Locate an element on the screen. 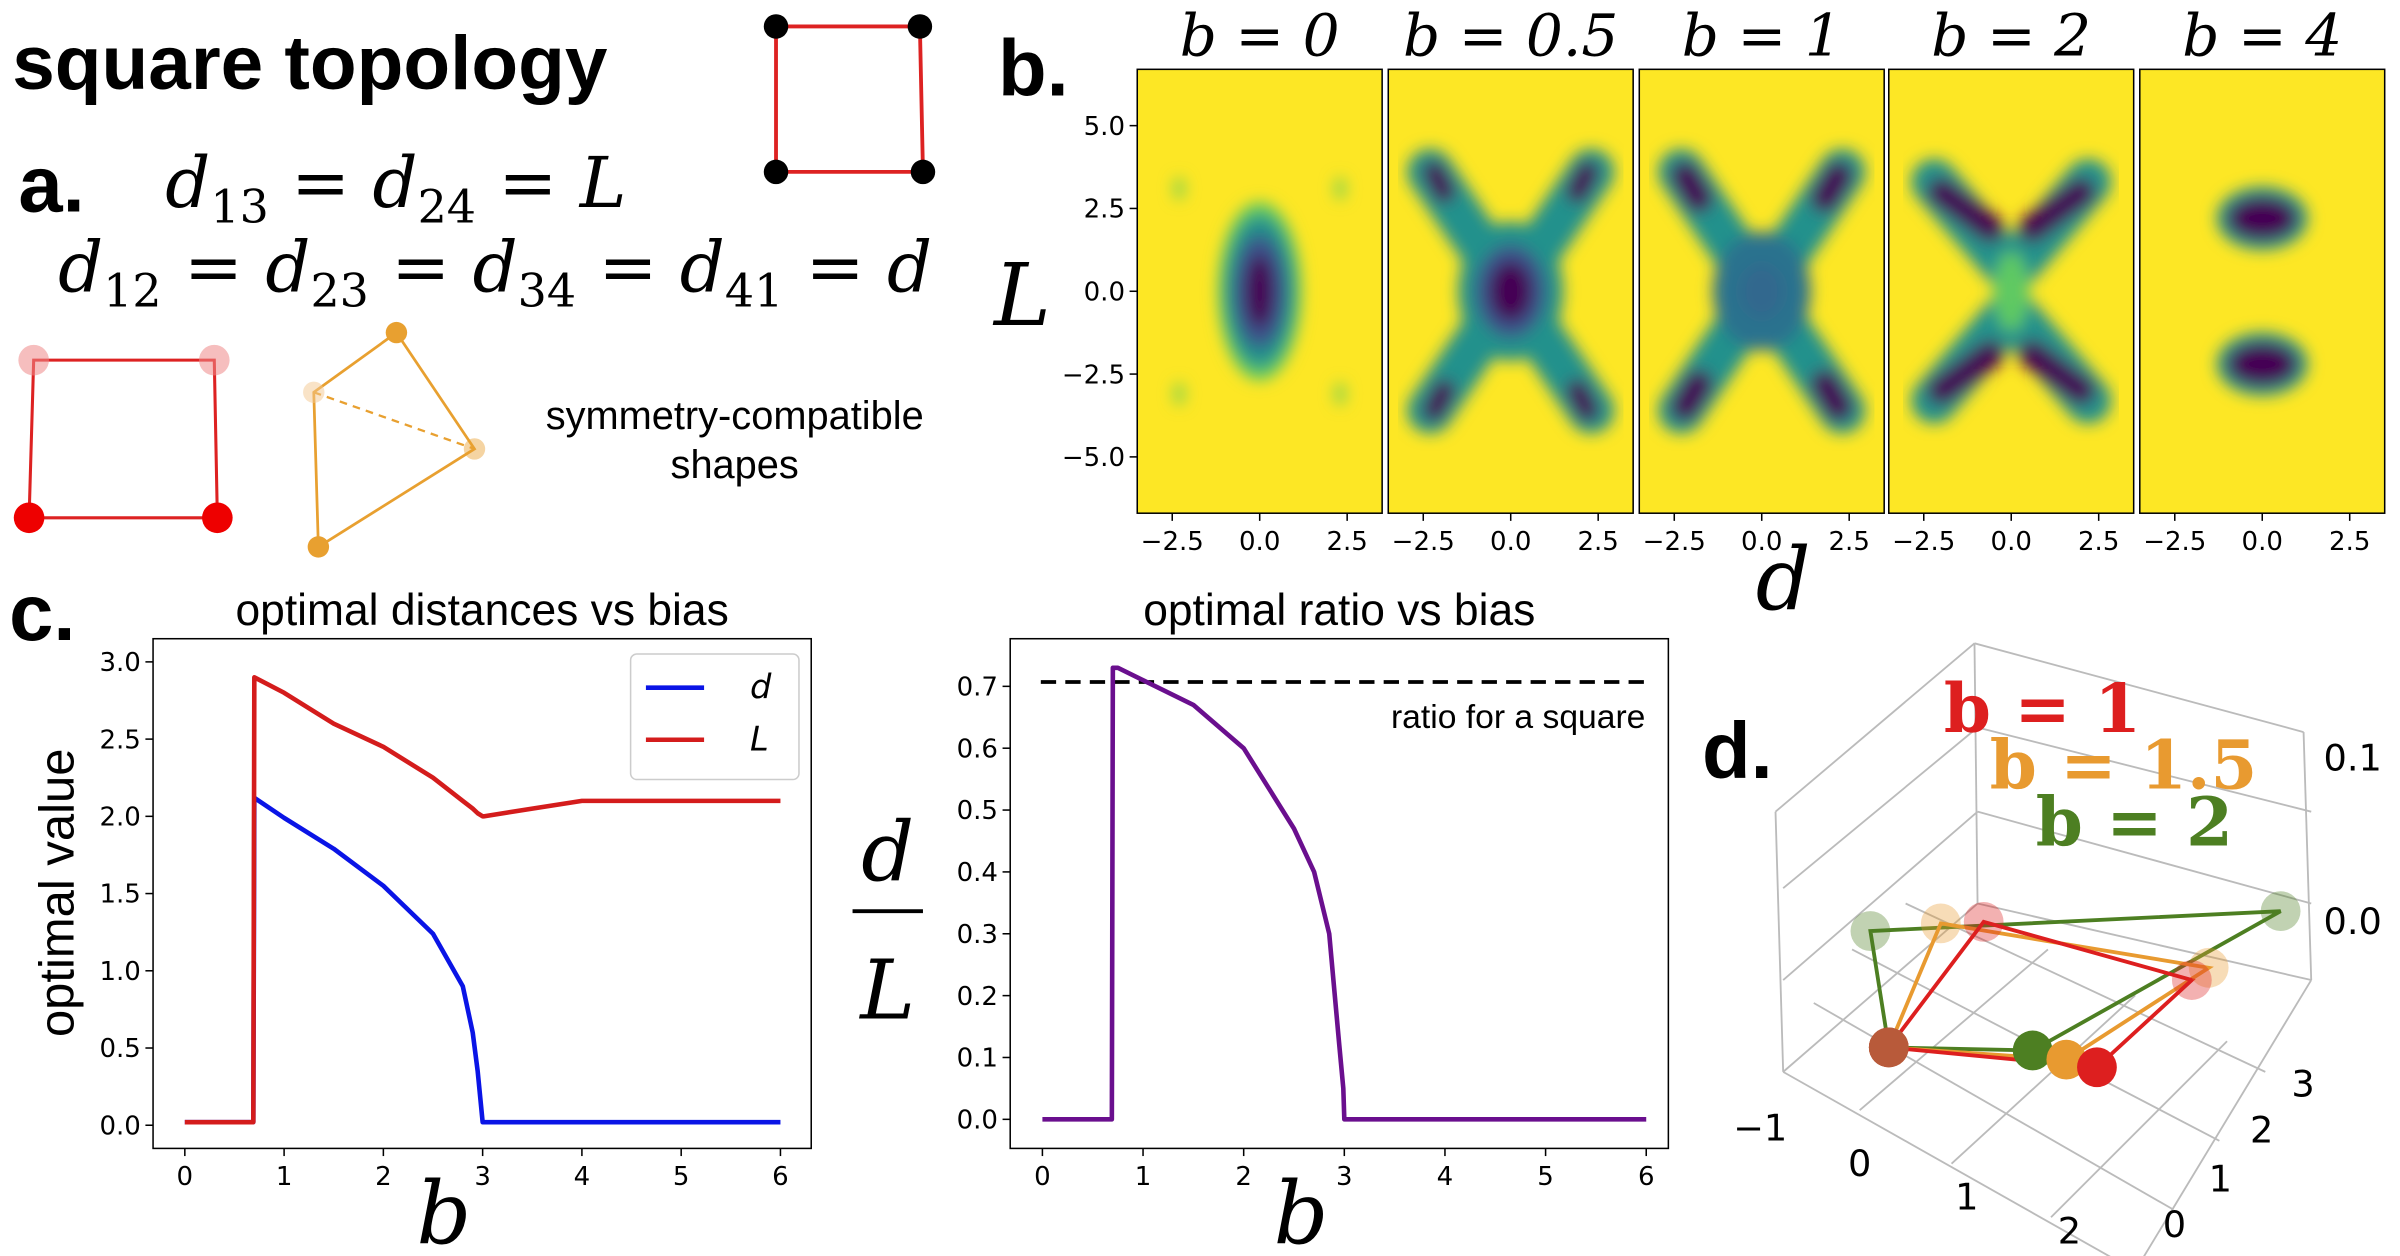 The height and width of the screenshot is (1256, 2400). square-diagram is located at coordinates (849, 99).